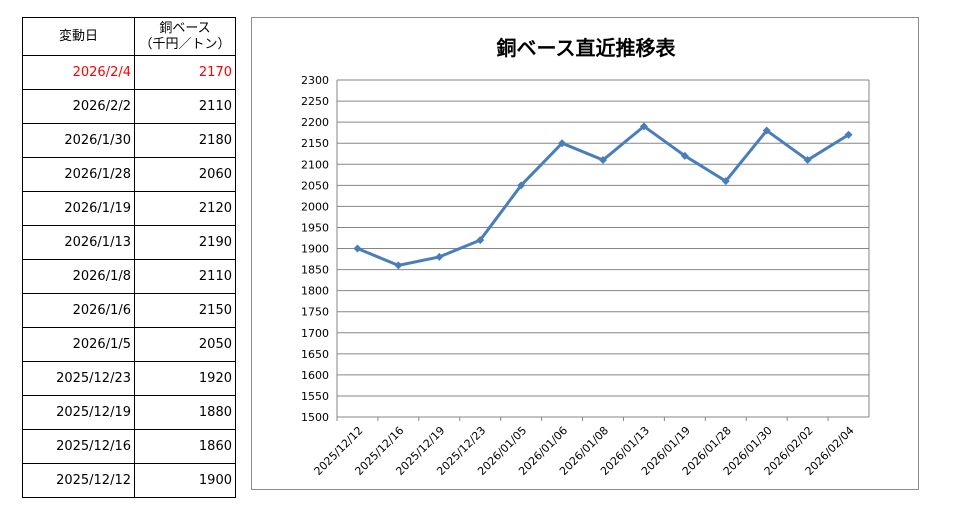 The width and height of the screenshot is (956, 515). I want to click on row-value: 2180, so click(185, 140).